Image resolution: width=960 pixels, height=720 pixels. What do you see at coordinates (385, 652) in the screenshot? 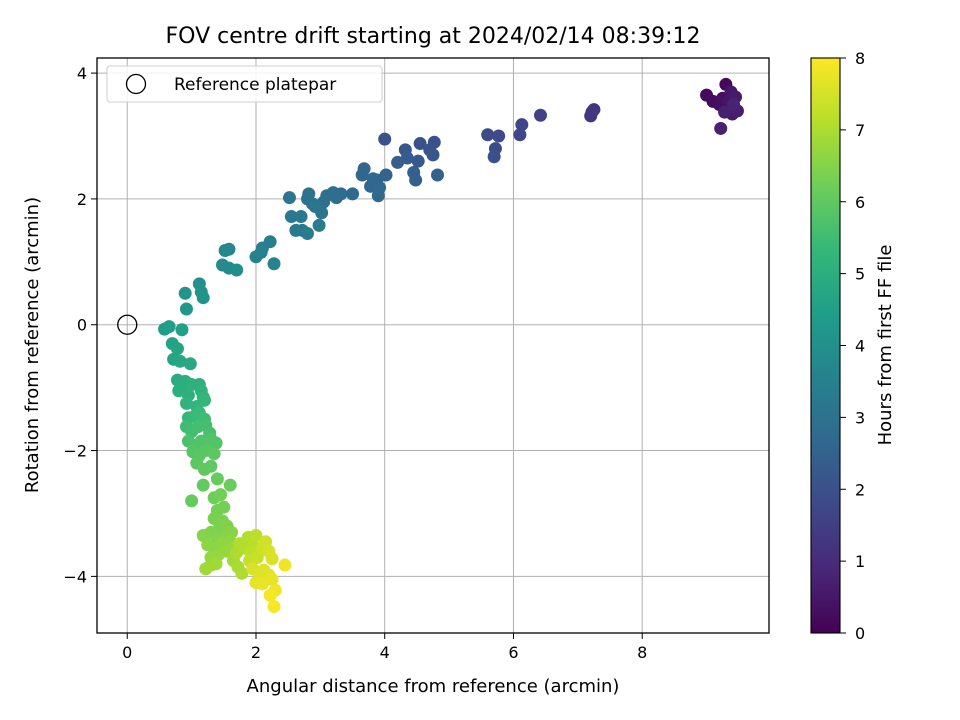
I see `x-tick-label: 4` at bounding box center [385, 652].